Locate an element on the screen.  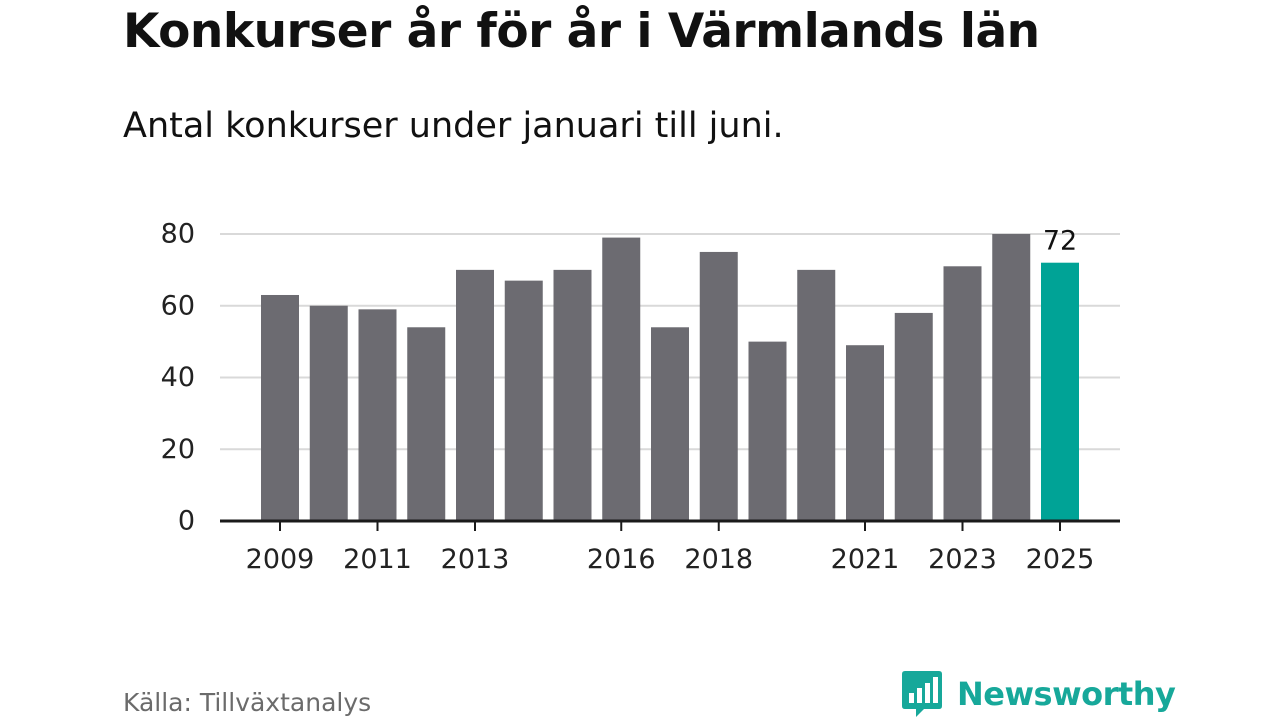
y-tick-label-0: 0 is located at coordinates (186, 521).